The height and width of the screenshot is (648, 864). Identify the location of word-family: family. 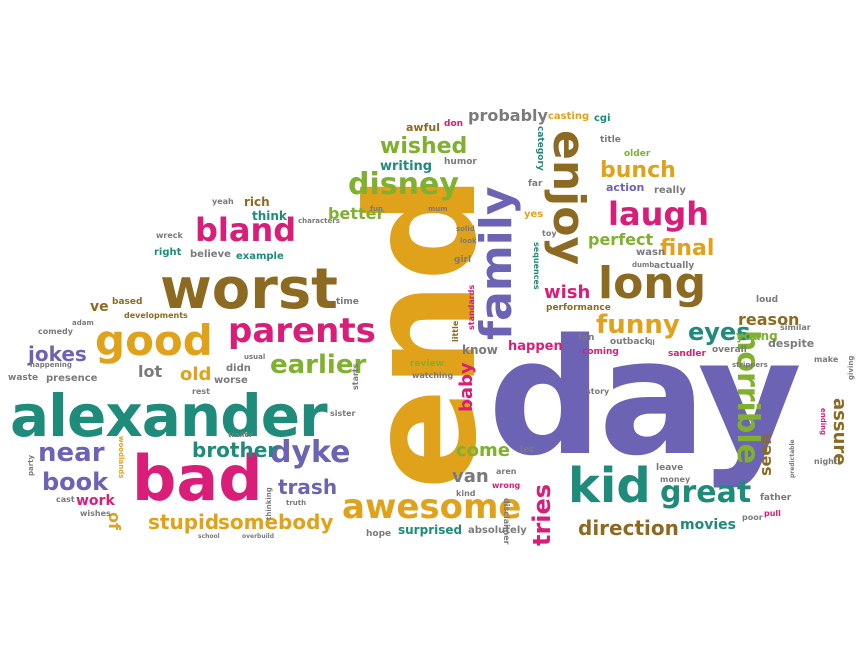
(496, 263).